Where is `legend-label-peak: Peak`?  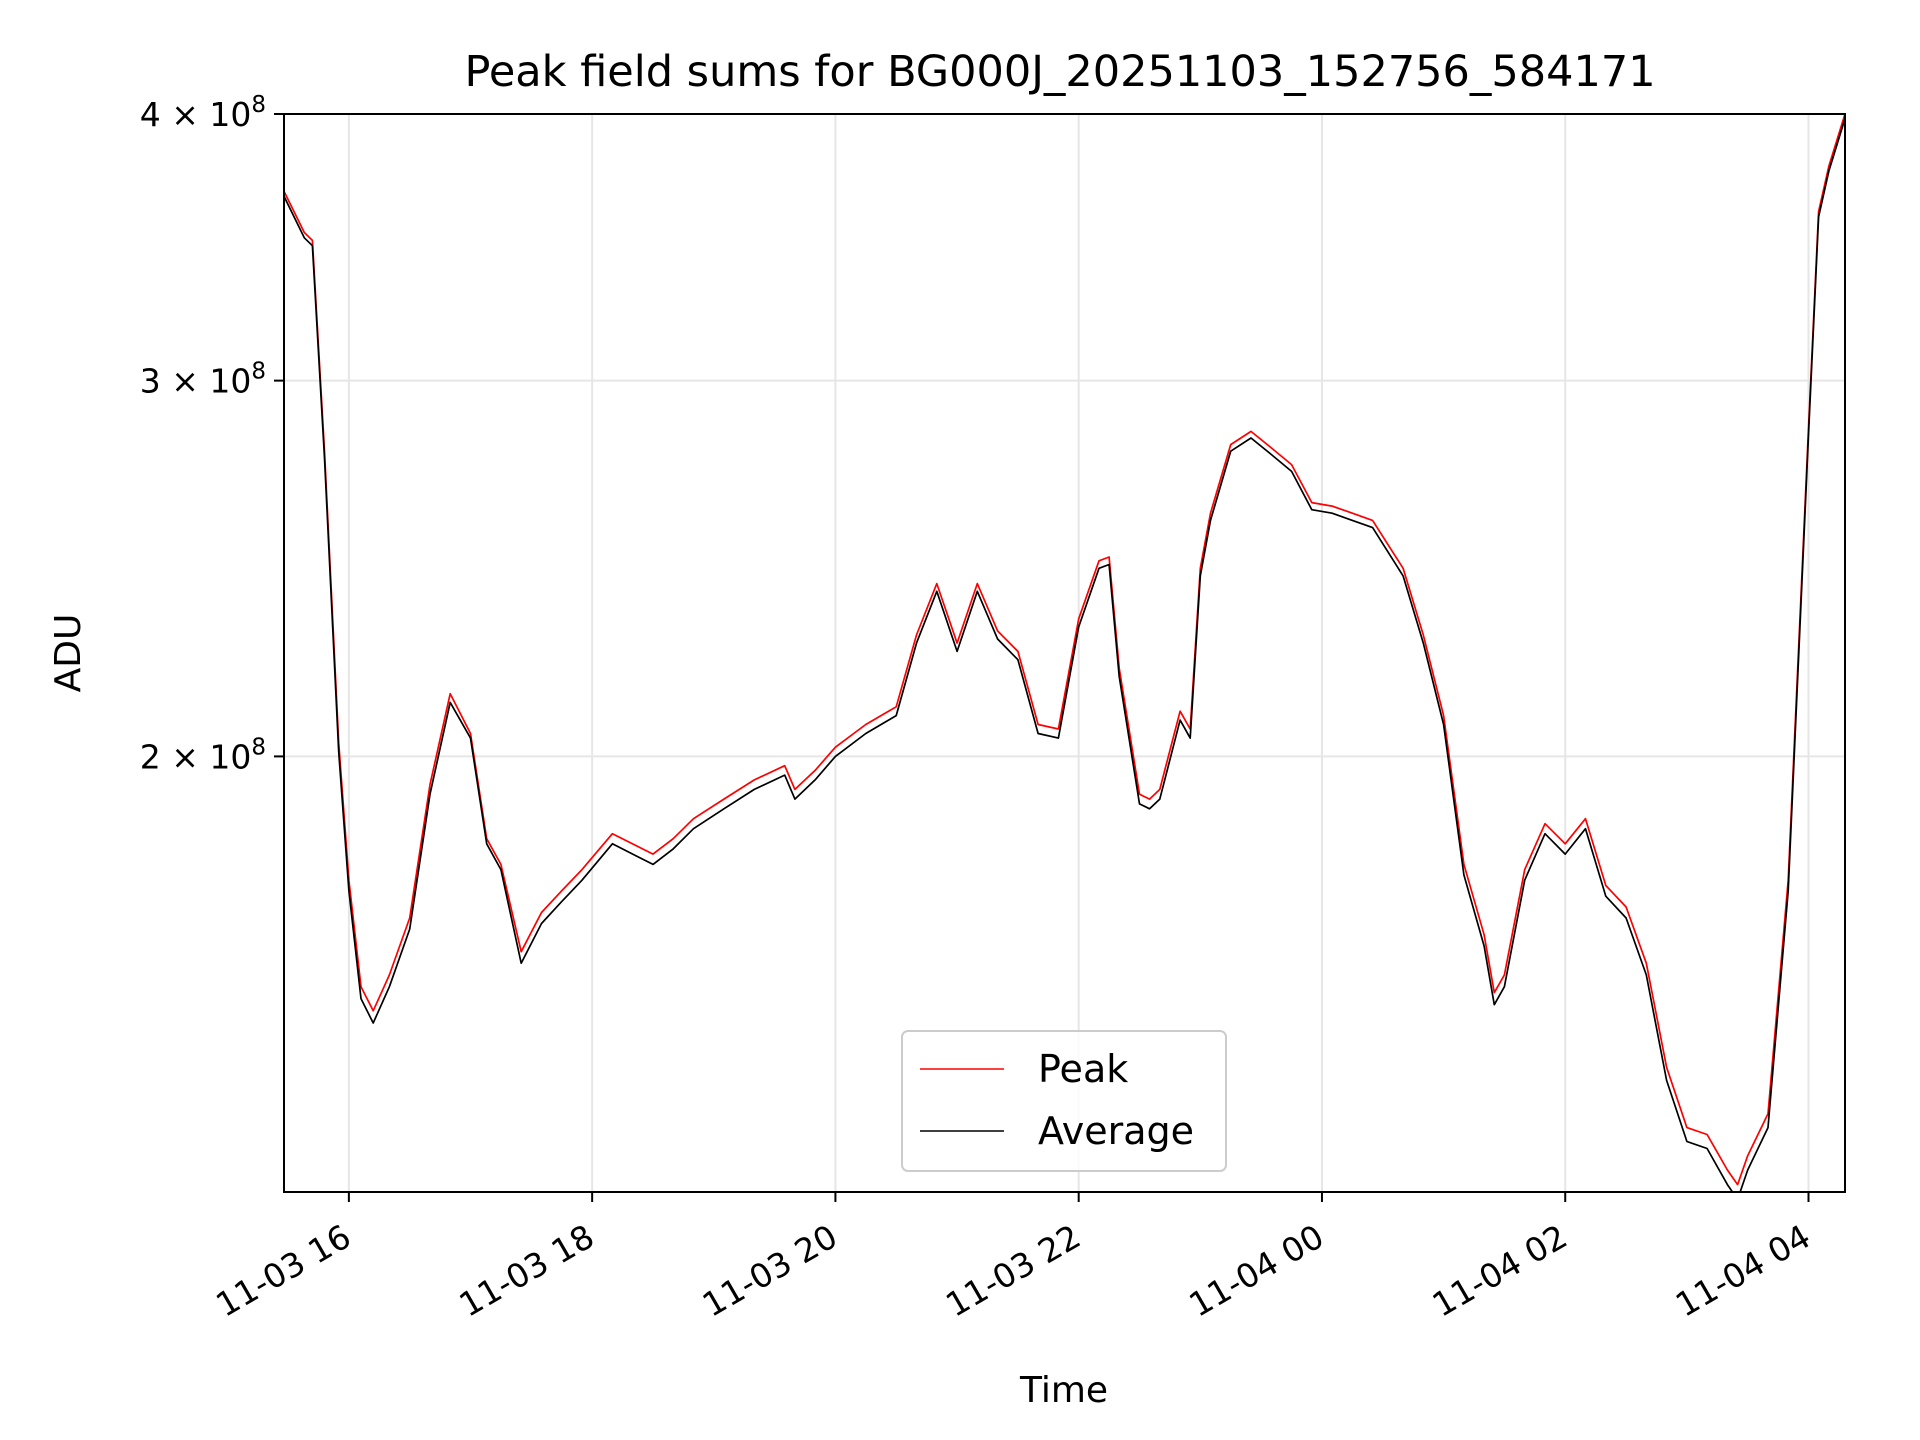 legend-label-peak: Peak is located at coordinates (1083, 1069).